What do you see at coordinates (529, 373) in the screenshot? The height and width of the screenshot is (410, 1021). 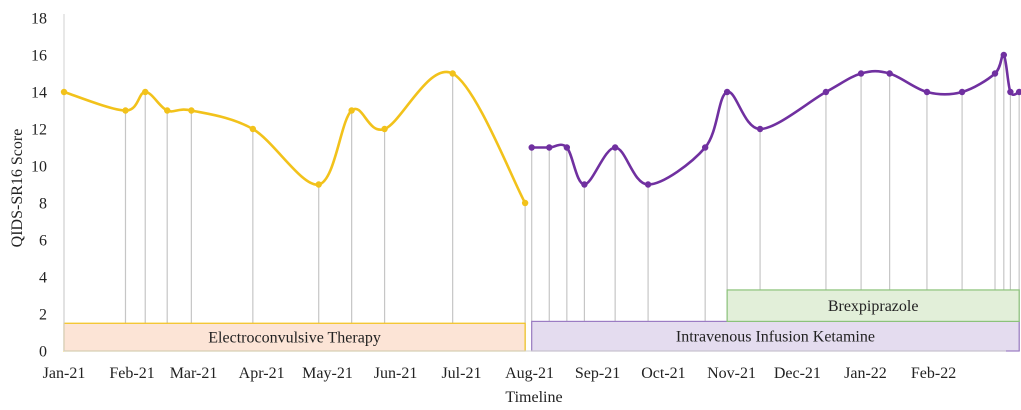 I see `x-tick-label: Aug-21` at bounding box center [529, 373].